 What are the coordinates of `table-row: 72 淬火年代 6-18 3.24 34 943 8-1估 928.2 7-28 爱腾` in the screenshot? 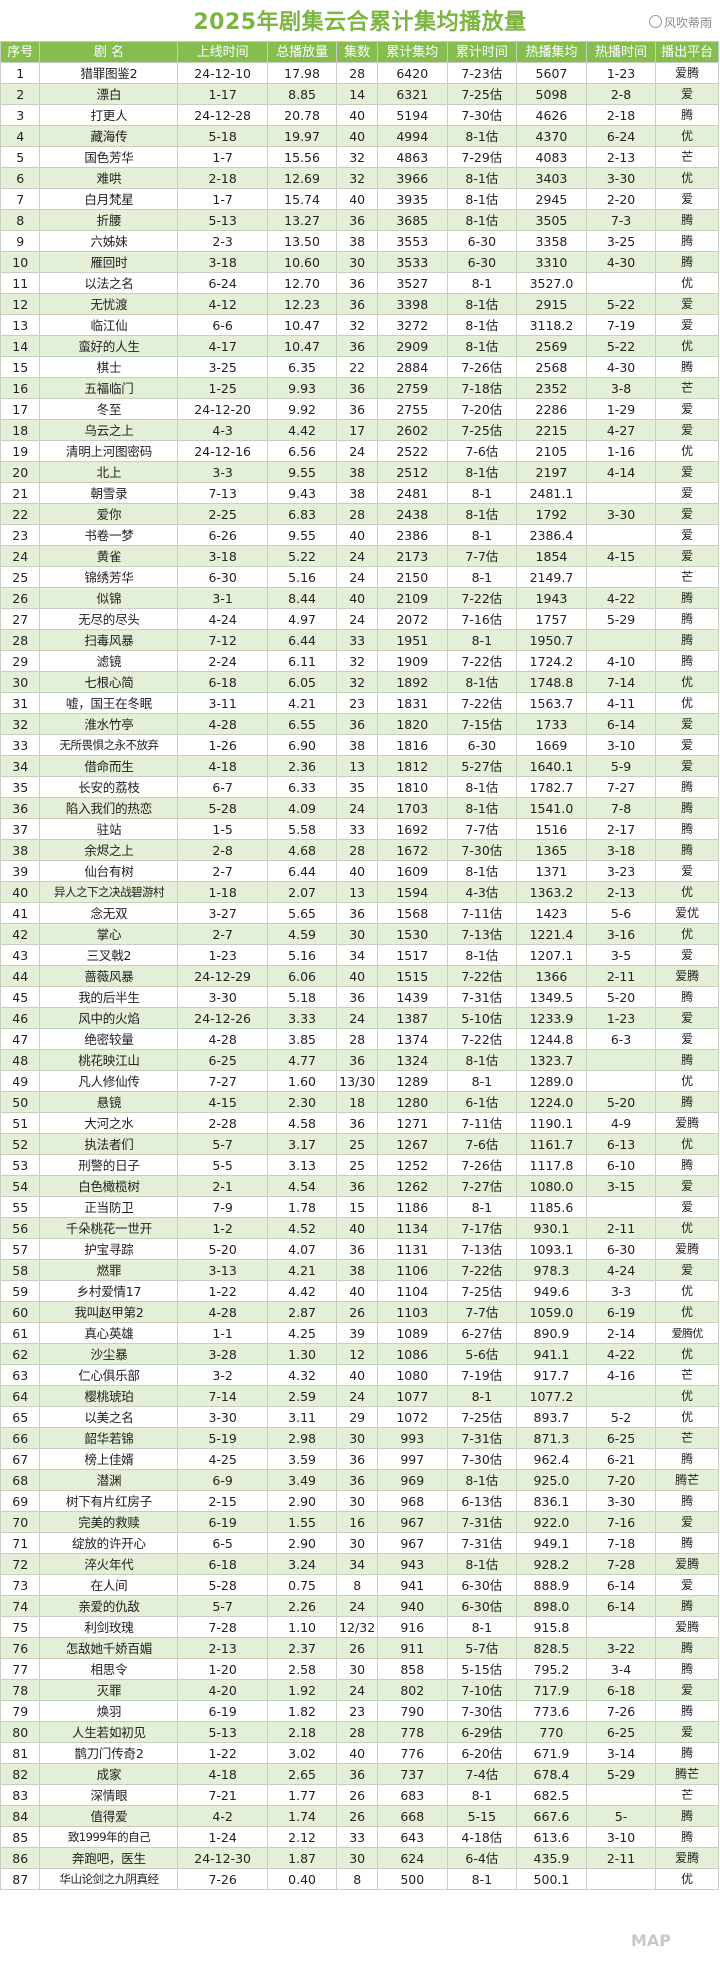 It's located at (359, 1564).